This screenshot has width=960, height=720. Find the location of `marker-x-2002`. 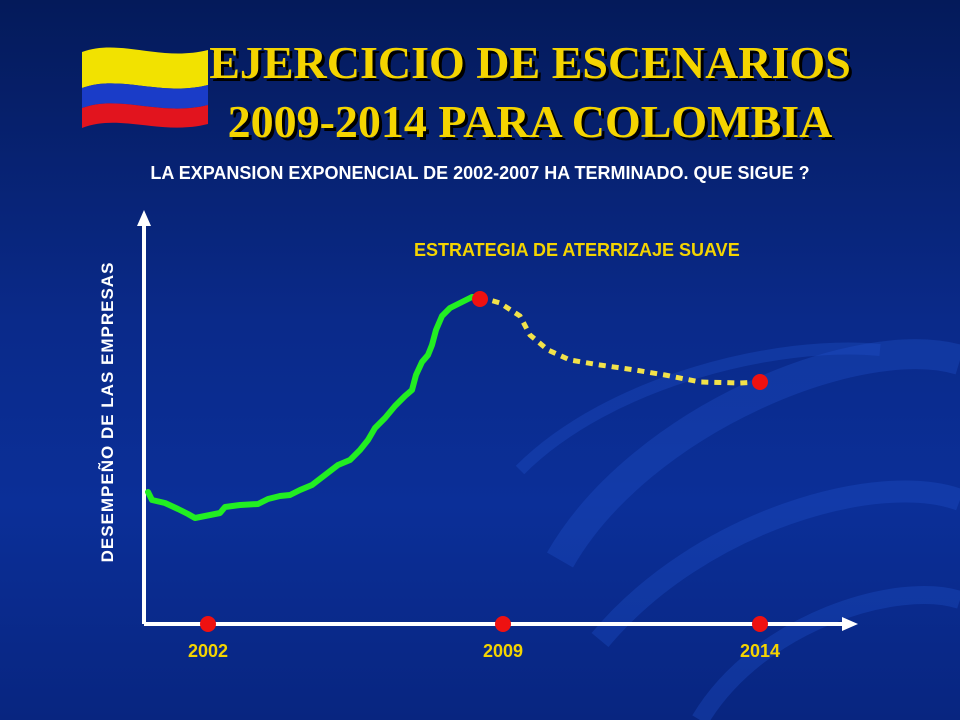

marker-x-2002 is located at coordinates (208, 624).